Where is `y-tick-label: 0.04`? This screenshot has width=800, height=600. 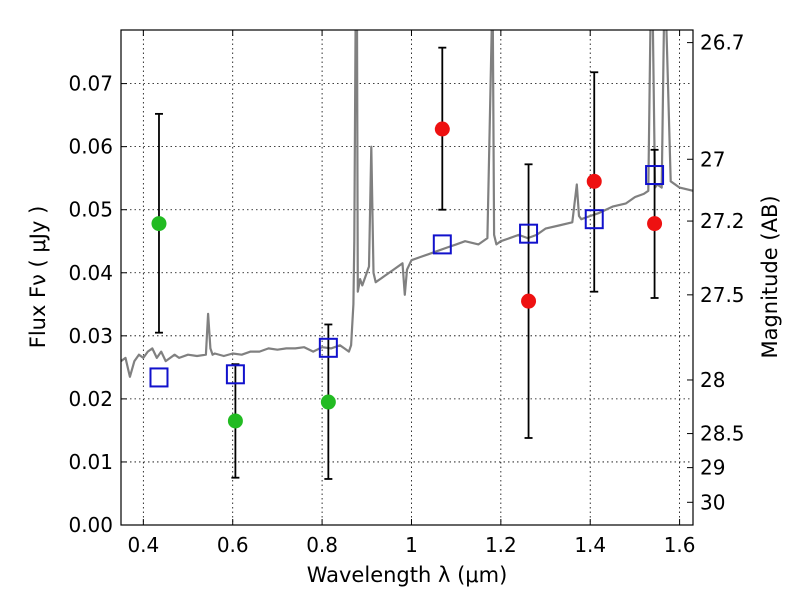
y-tick-label: 0.04 is located at coordinates (90, 273).